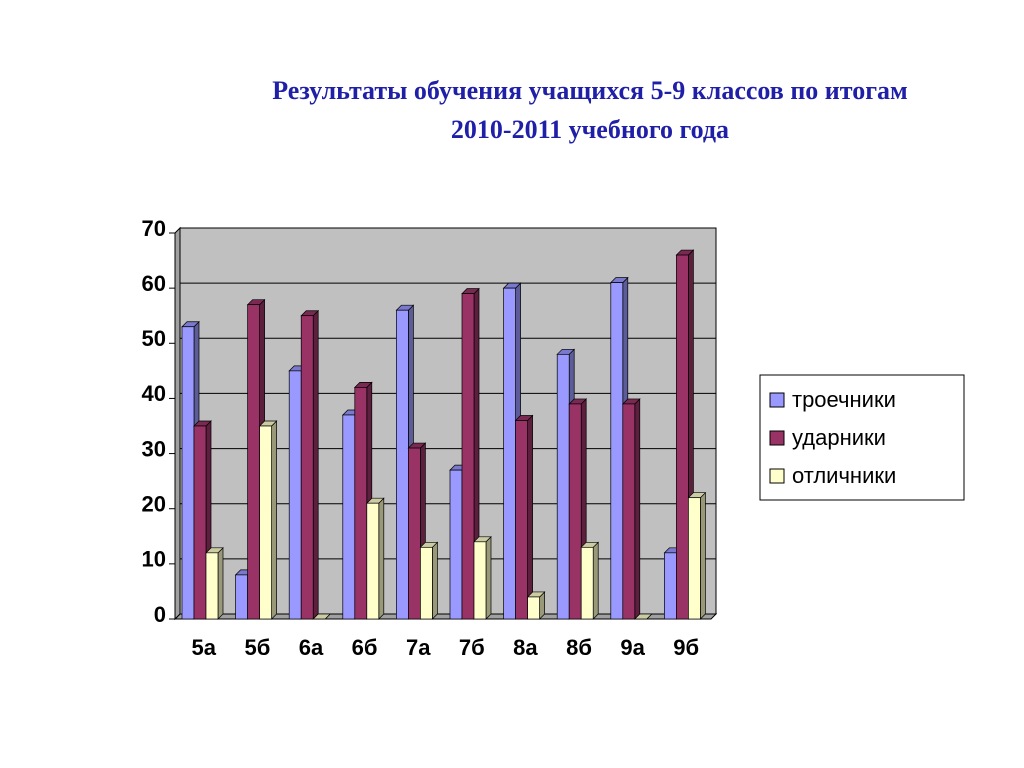 Image resolution: width=1024 pixels, height=768 pixels. I want to click on legend-label: ударники, so click(839, 437).